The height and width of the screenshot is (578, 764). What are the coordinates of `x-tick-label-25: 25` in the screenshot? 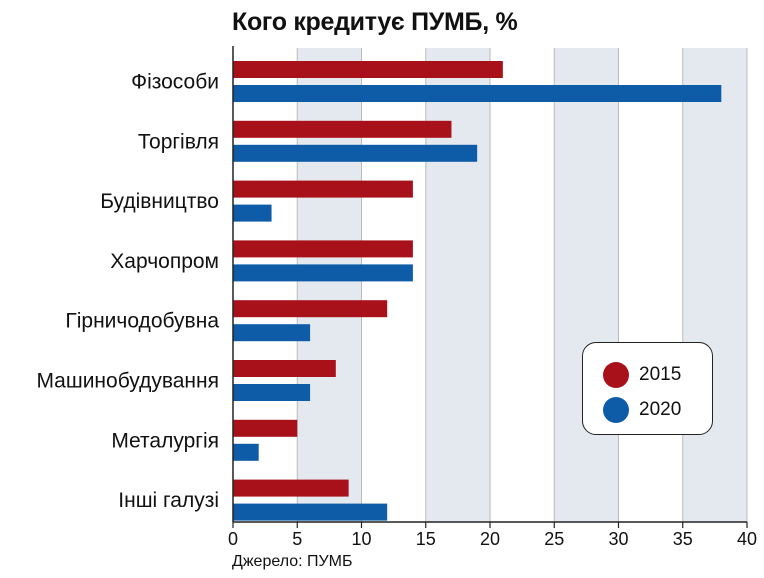 It's located at (554, 539).